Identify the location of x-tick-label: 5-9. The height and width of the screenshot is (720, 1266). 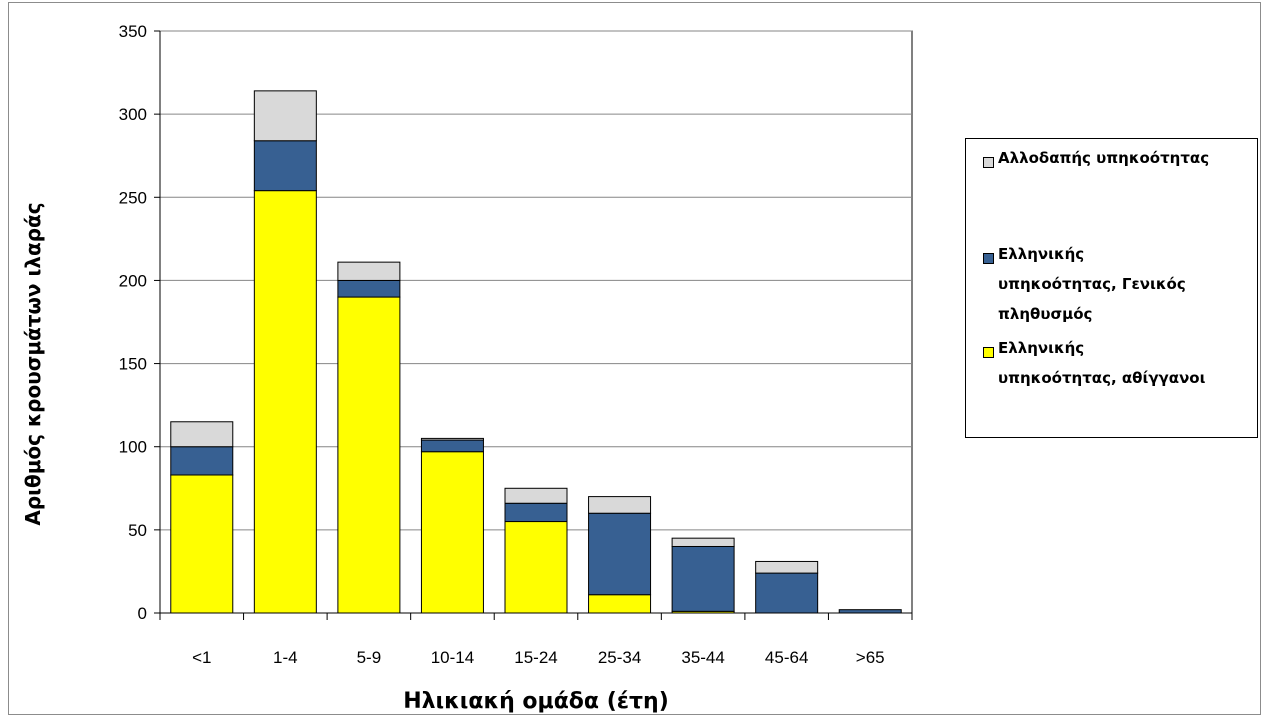
(369, 657).